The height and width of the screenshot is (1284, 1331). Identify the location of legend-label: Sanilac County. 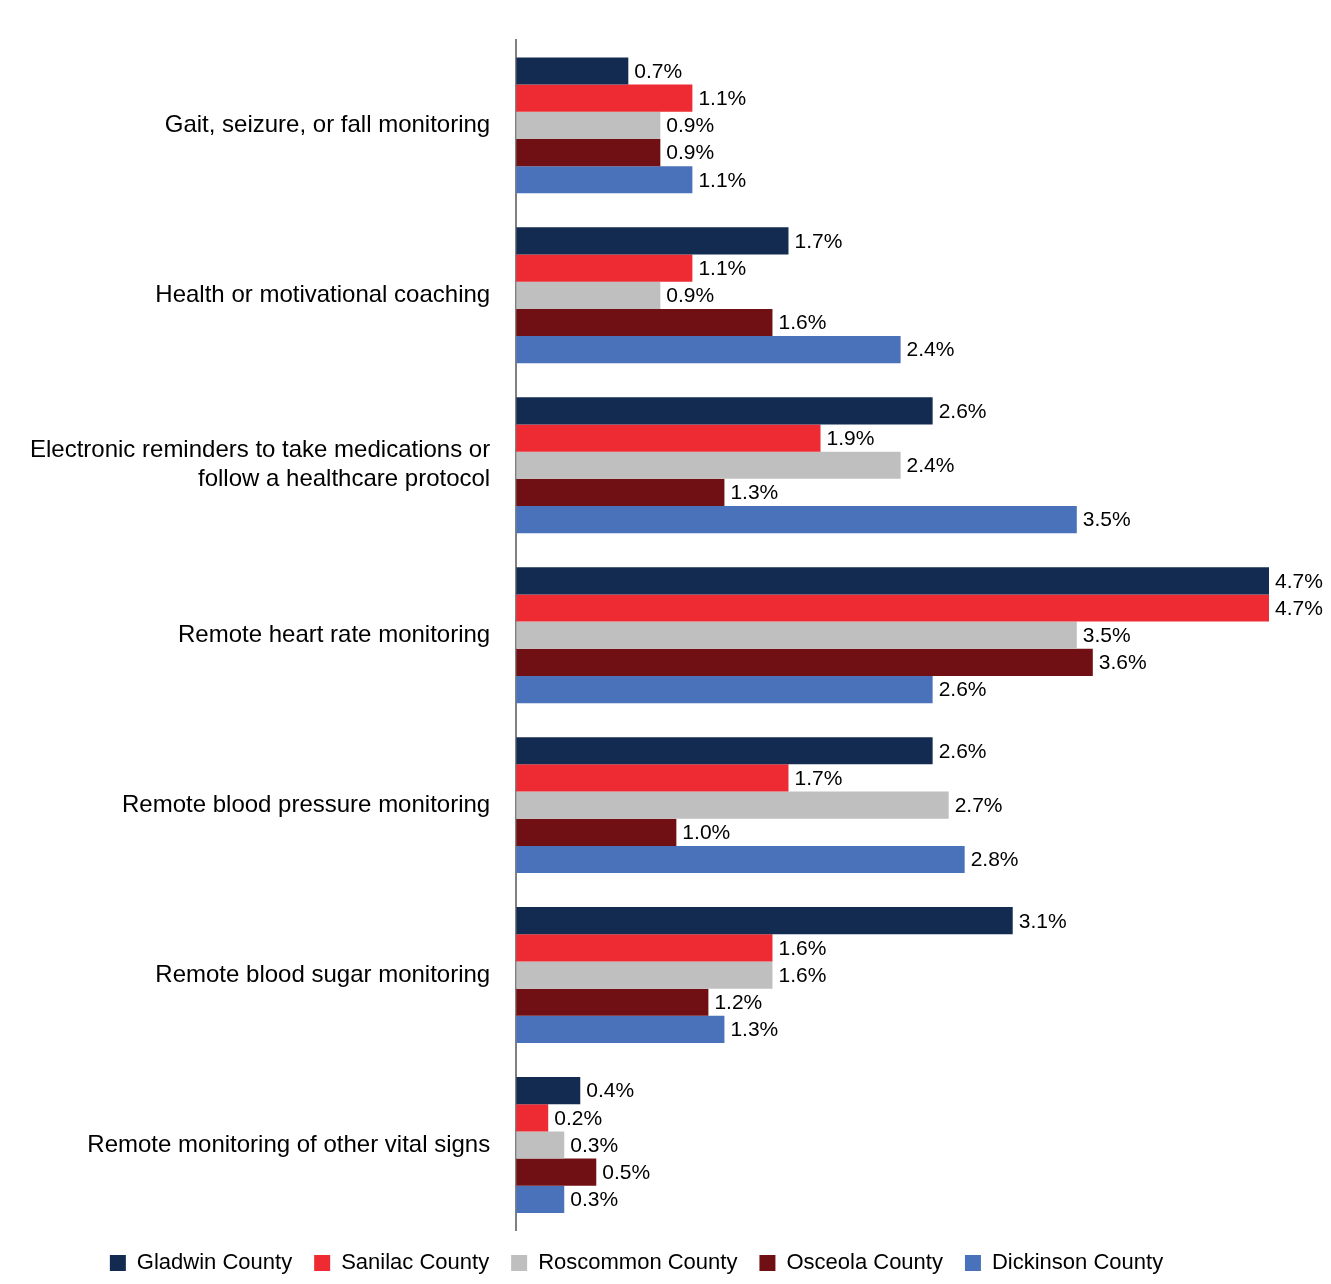
(415, 1262).